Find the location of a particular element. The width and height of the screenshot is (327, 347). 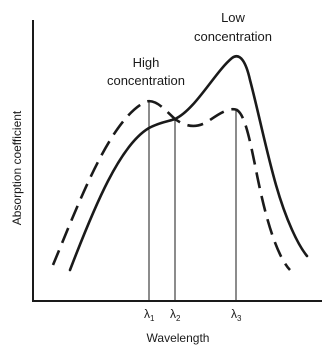

low-label-line1: Low is located at coordinates (233, 17).